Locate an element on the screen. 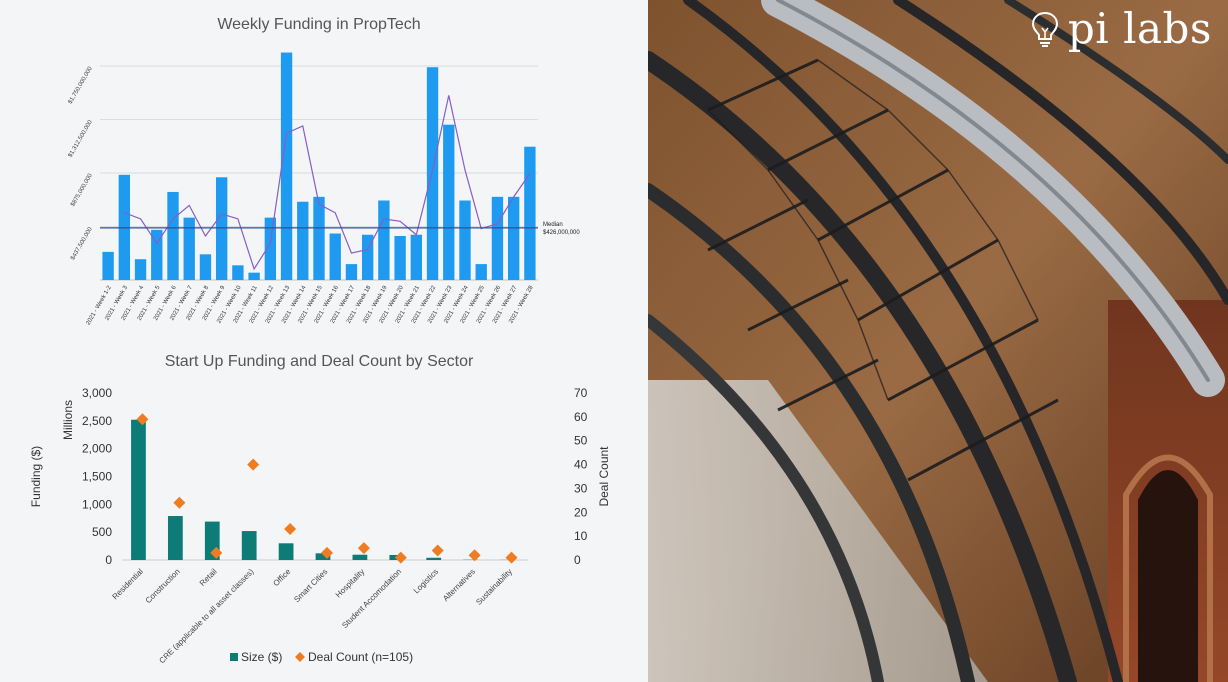 Image resolution: width=1228 pixels, height=682 pixels. brand-name: pi labs is located at coordinates (1139, 28).